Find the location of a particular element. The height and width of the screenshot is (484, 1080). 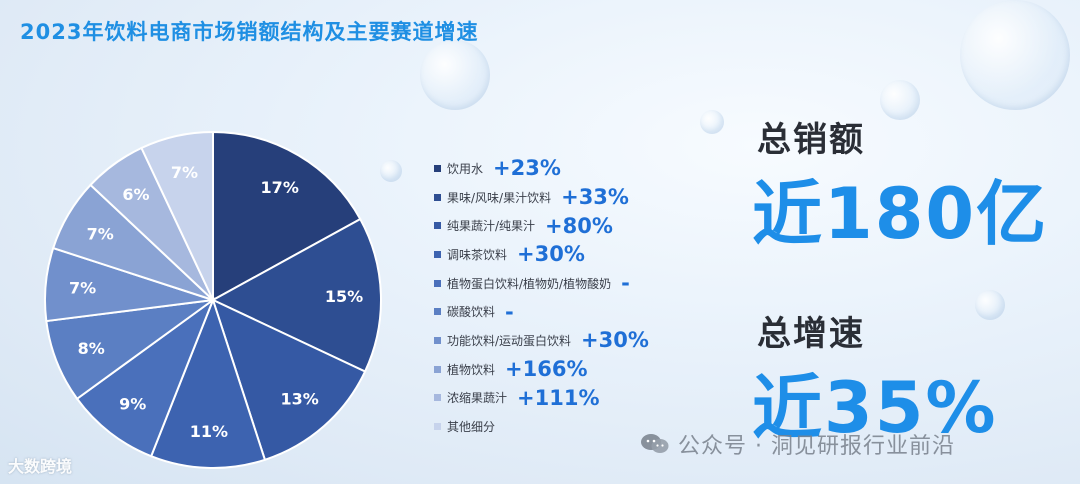

legend-item: 纯果蔬汁/纯果汁 +80% is located at coordinates (541, 225).